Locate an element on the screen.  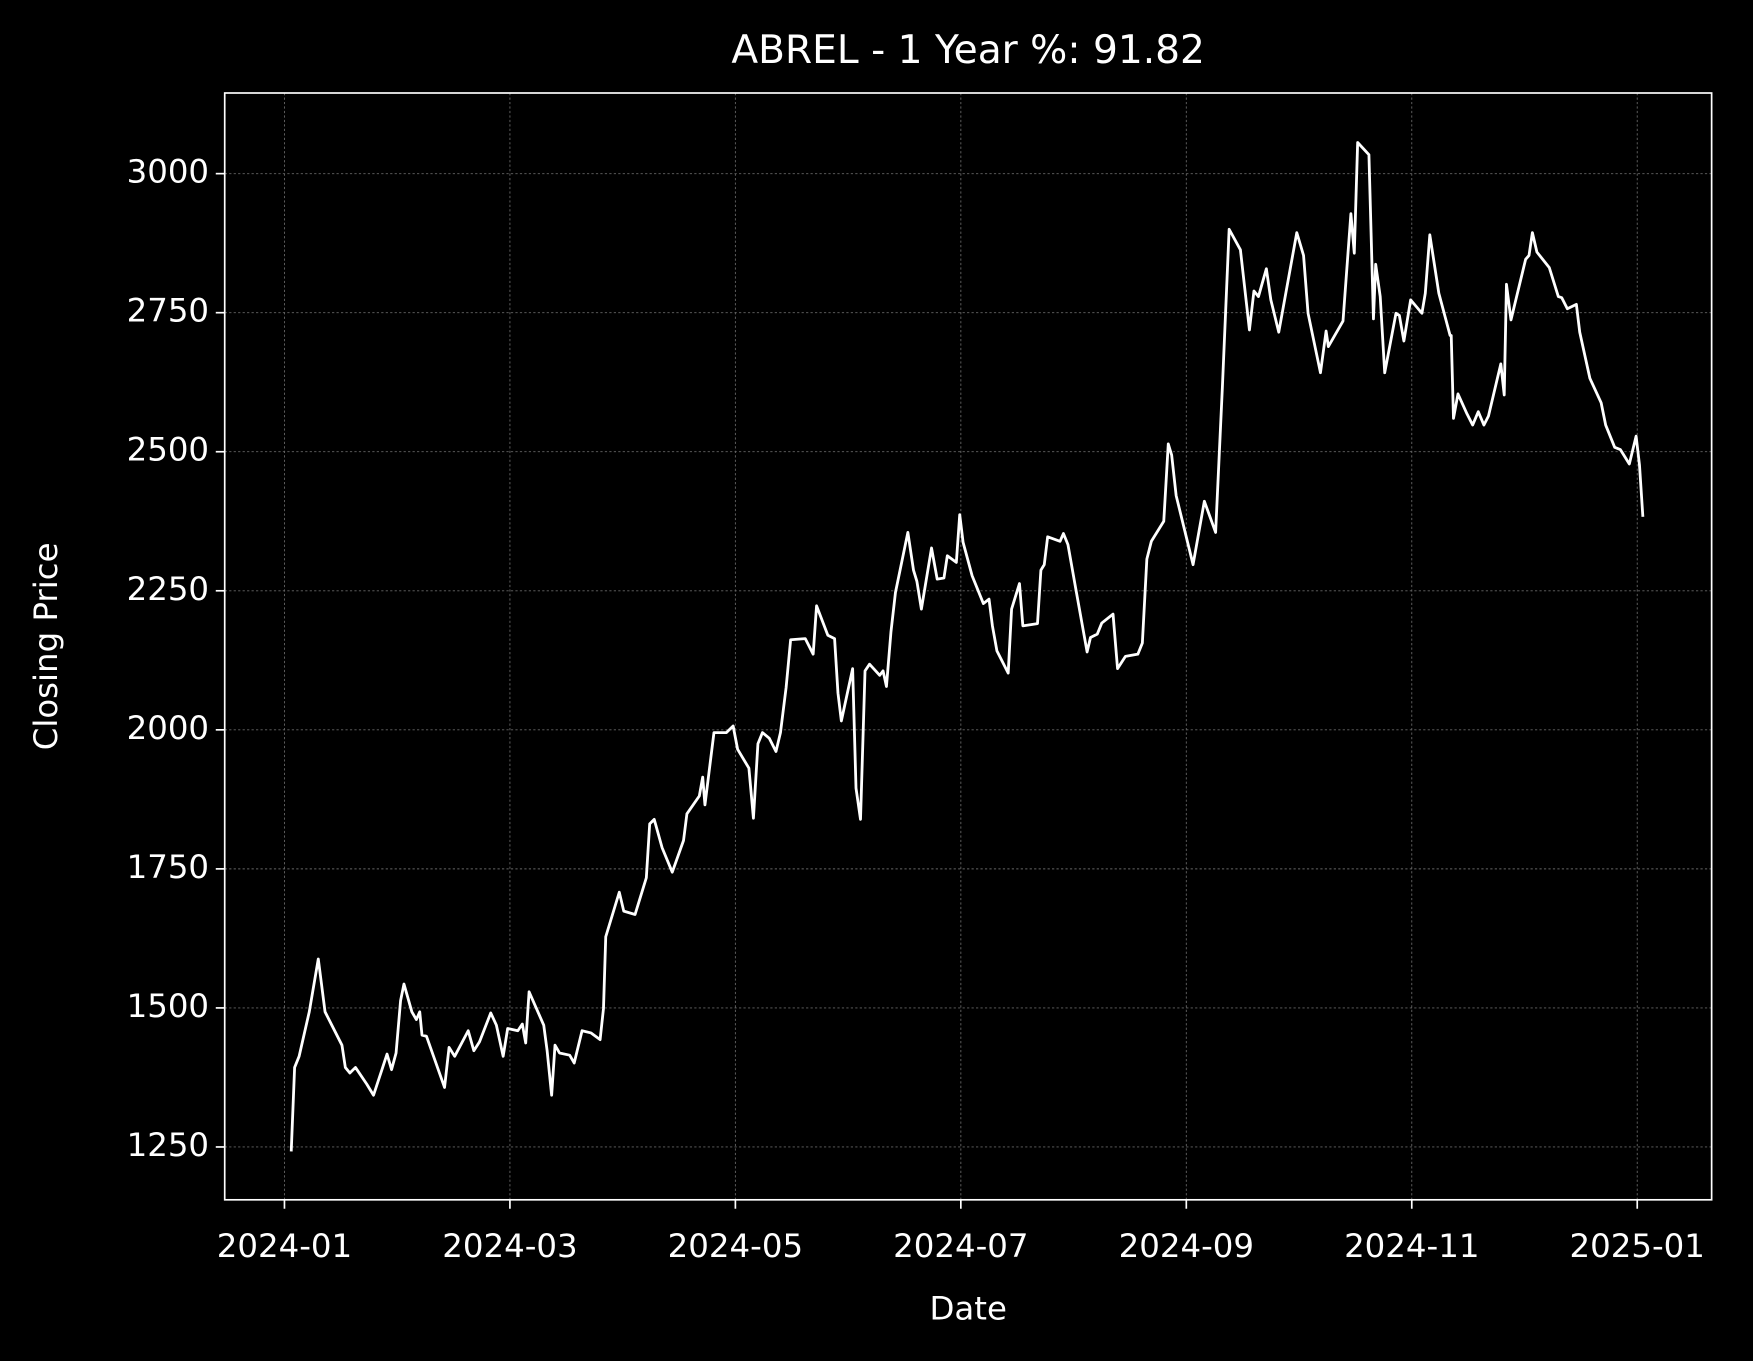
y-tick-label: 1250 is located at coordinates (168, 1145).